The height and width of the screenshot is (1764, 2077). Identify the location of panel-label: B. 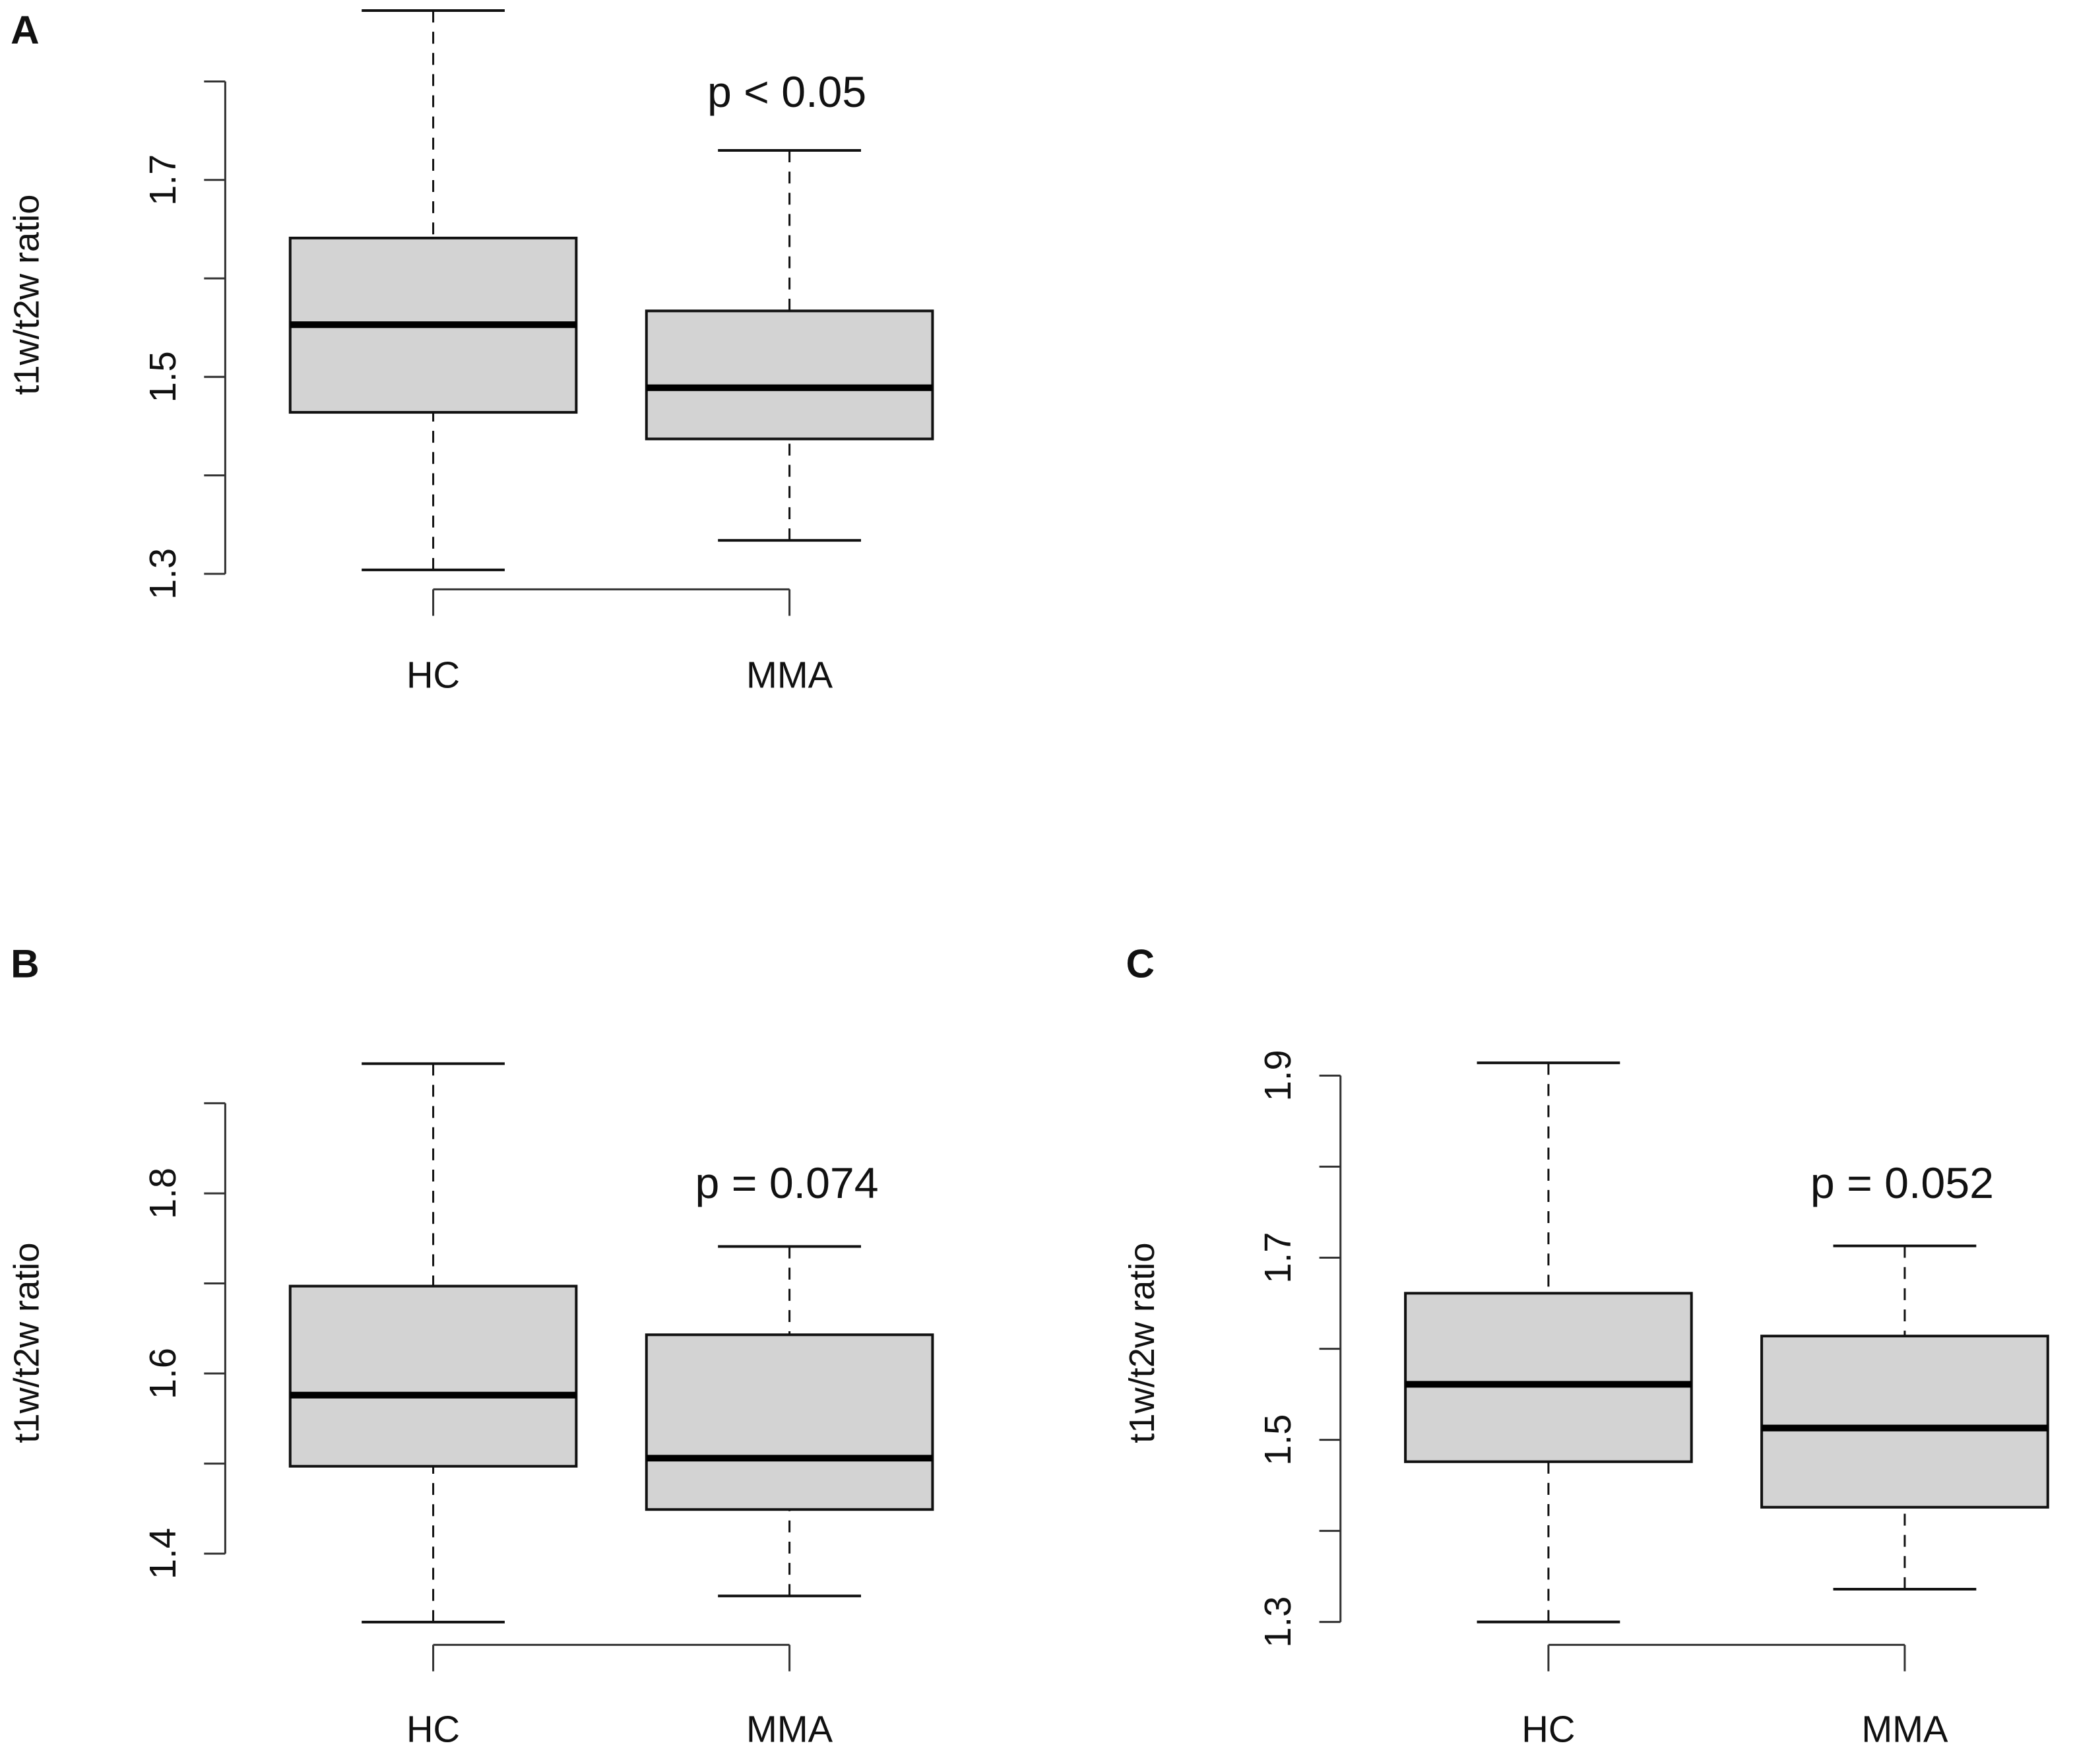
(25, 964).